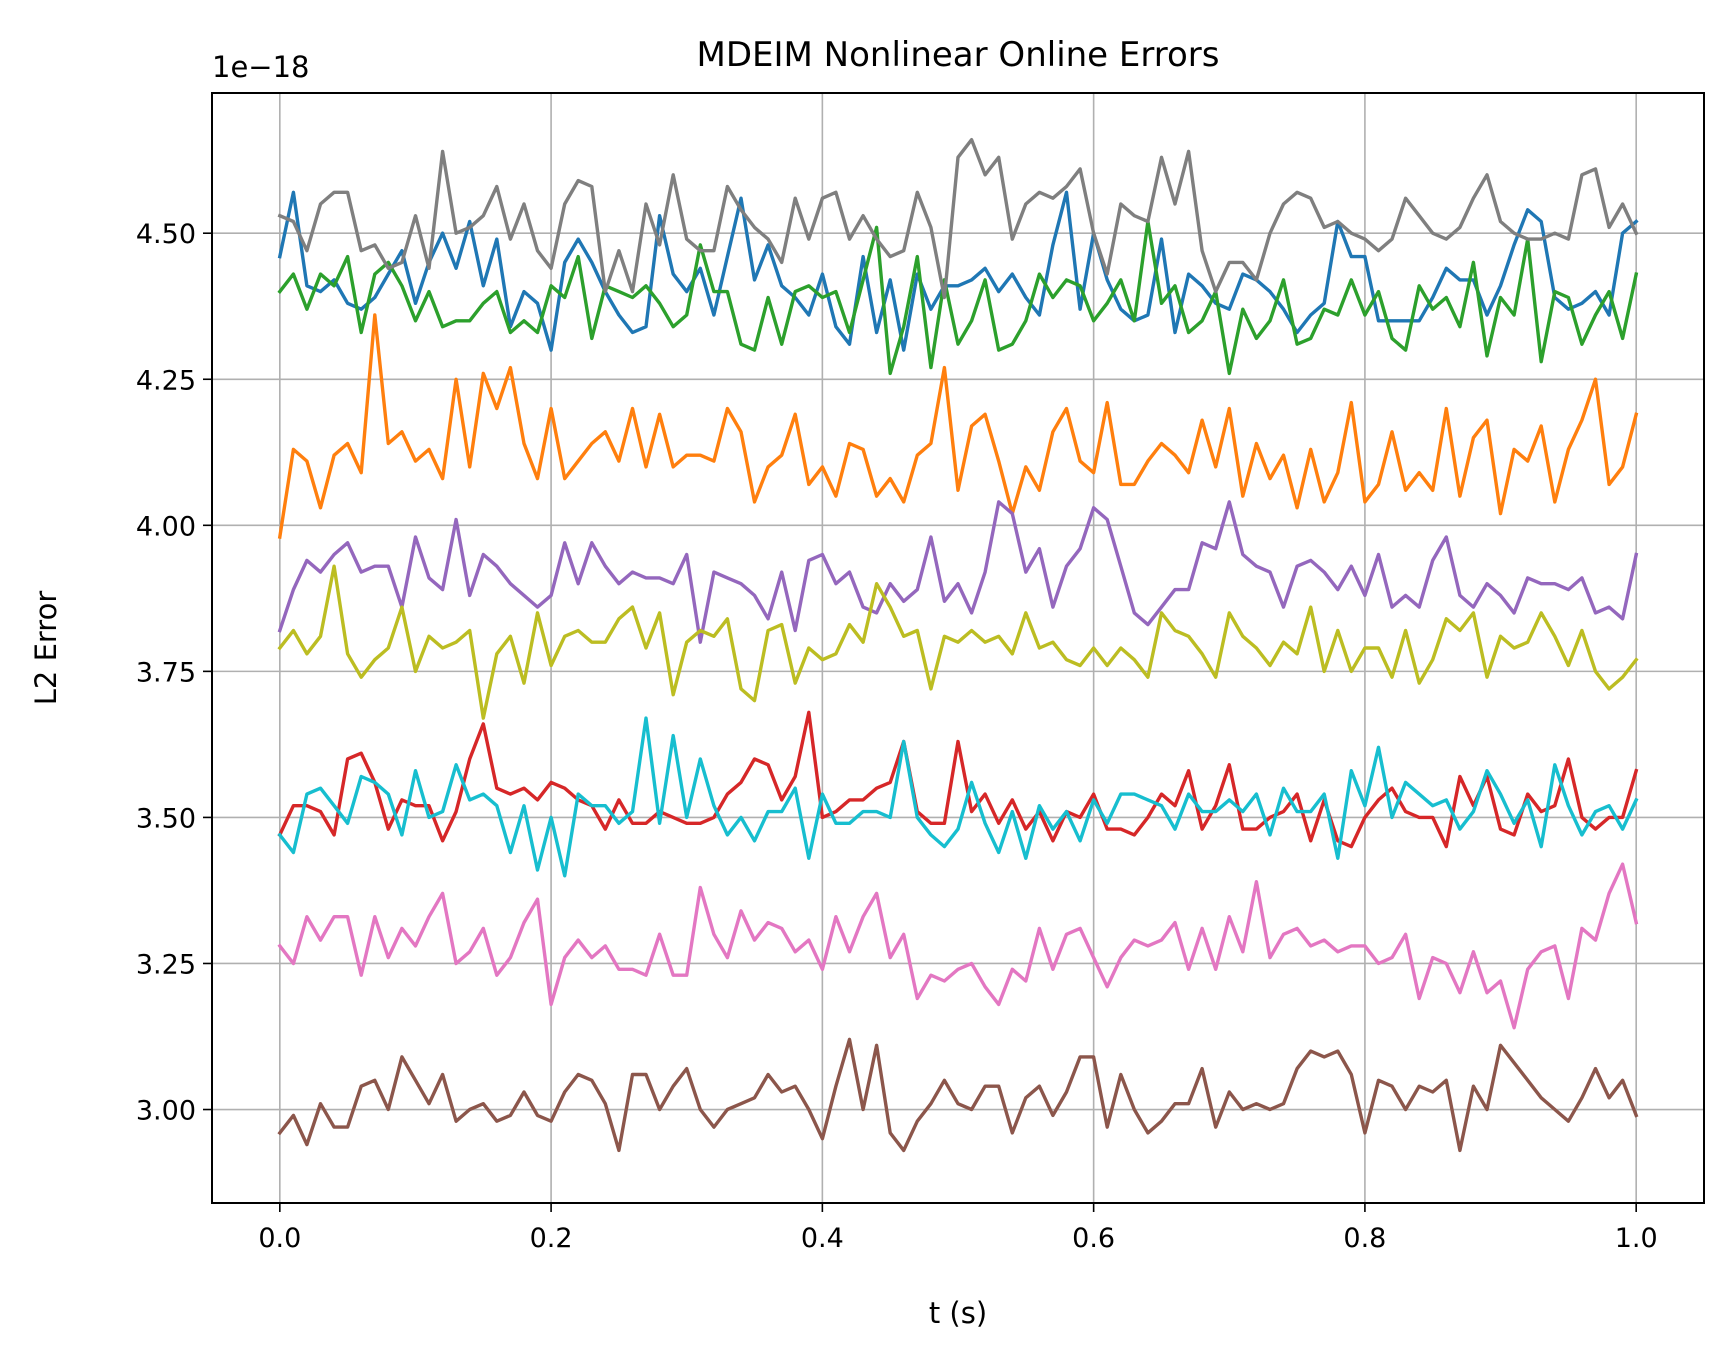  Describe the element at coordinates (1364, 1238) in the screenshot. I see `x-tick-label: 0.8` at that location.